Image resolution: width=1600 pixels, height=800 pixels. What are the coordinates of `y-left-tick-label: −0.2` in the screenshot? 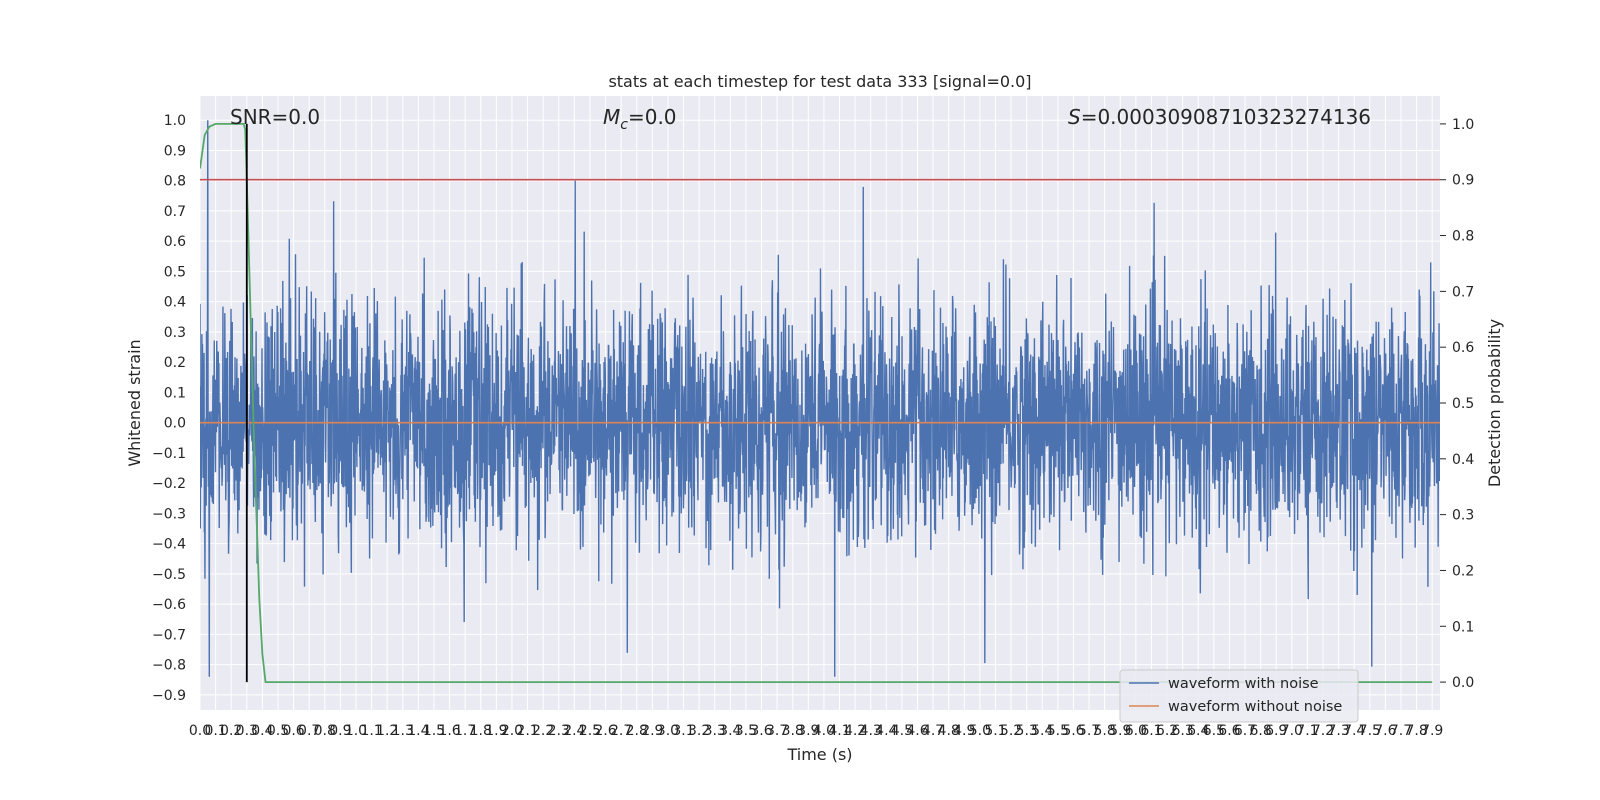 It's located at (169, 484).